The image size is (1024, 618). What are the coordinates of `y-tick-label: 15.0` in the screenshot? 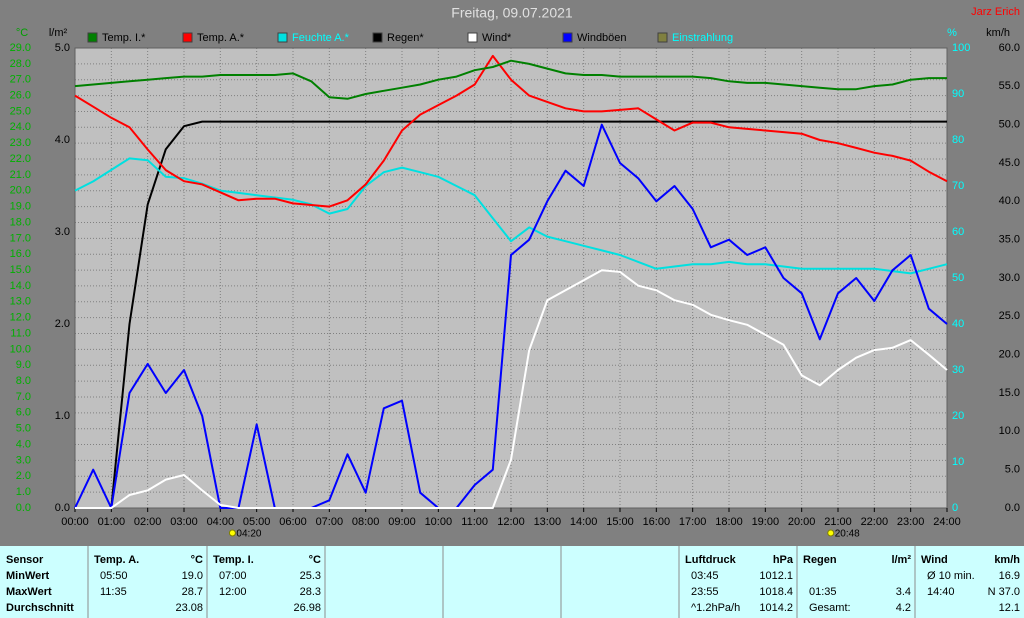 It's located at (20, 270).